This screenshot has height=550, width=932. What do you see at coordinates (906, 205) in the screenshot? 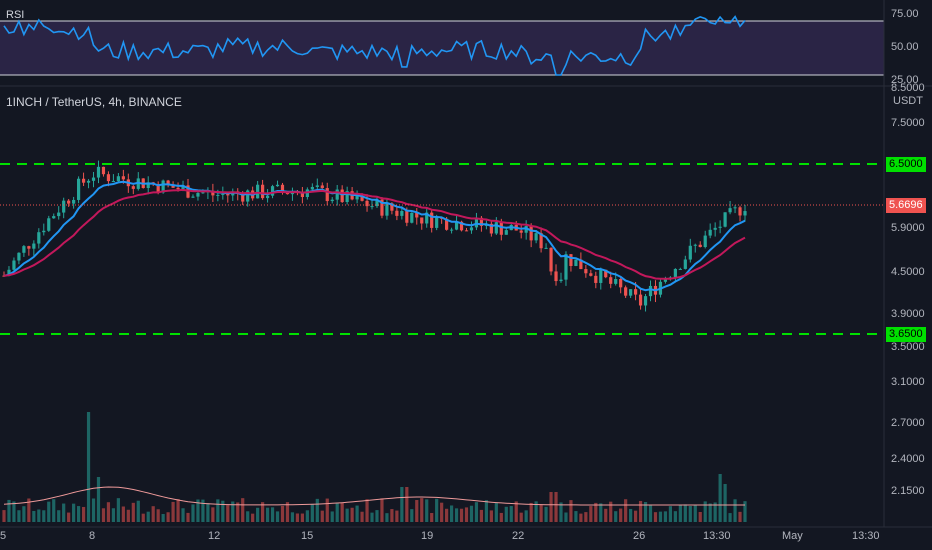
I see `last-price-tag: 5.6696` at bounding box center [906, 205].